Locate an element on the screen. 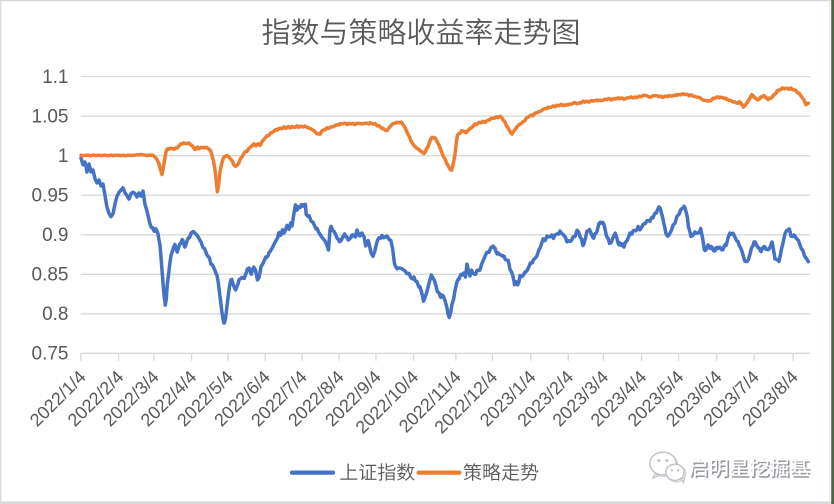 This screenshot has width=834, height=504. svg-text: 1.05 is located at coordinates (50, 116).